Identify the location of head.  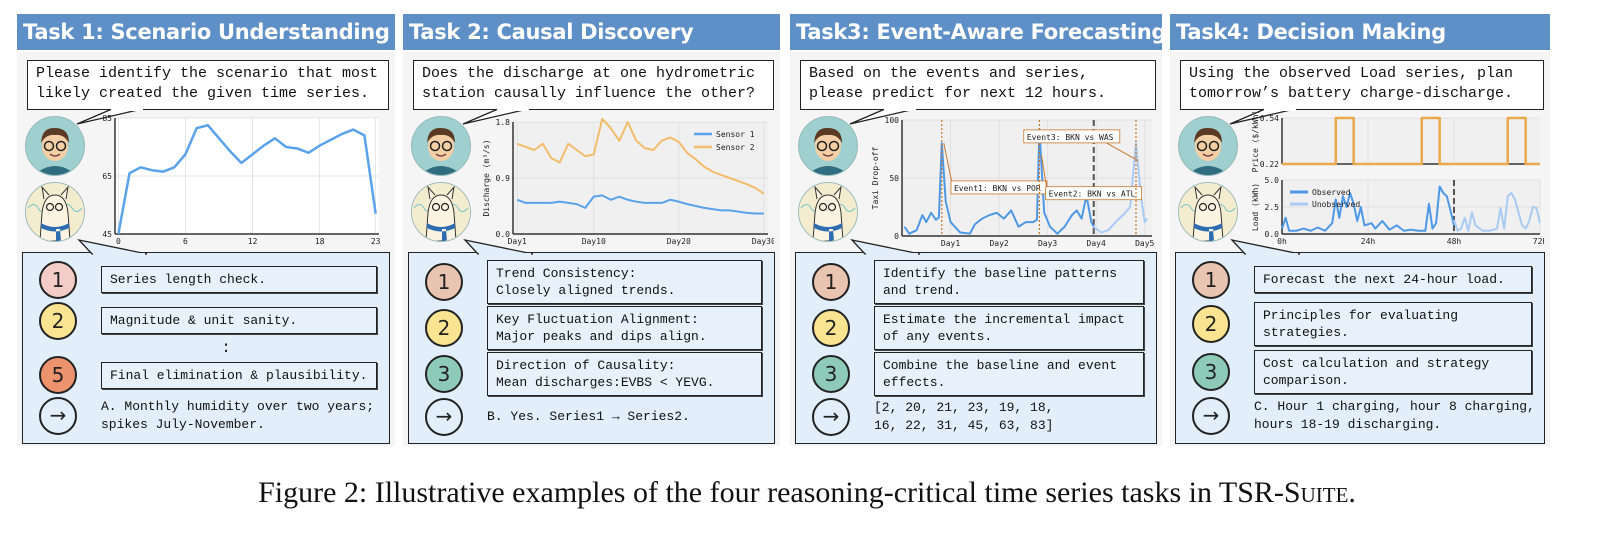
(1208, 217).